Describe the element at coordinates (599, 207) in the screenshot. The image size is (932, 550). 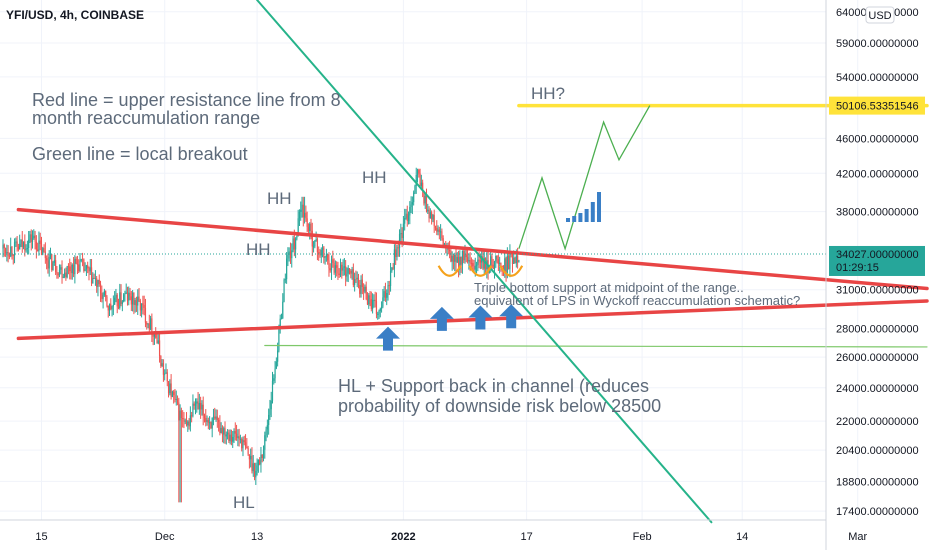
I see `volume-bars-icon` at that location.